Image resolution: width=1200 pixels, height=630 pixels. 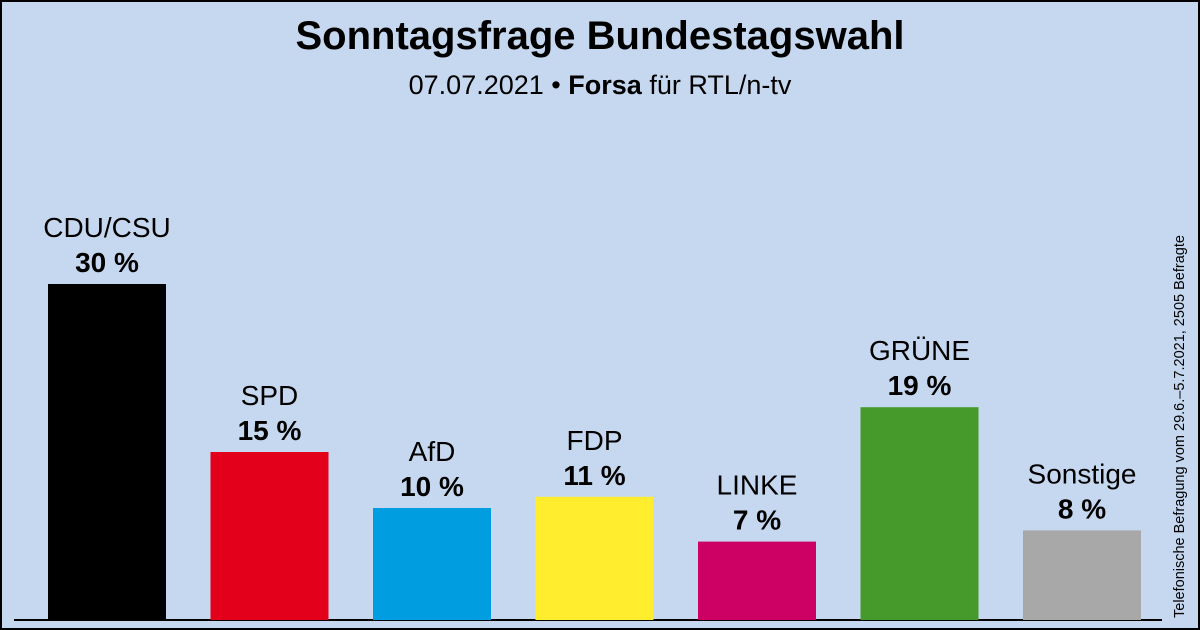 I want to click on subtitle-institute: Forsa, so click(x=605, y=85).